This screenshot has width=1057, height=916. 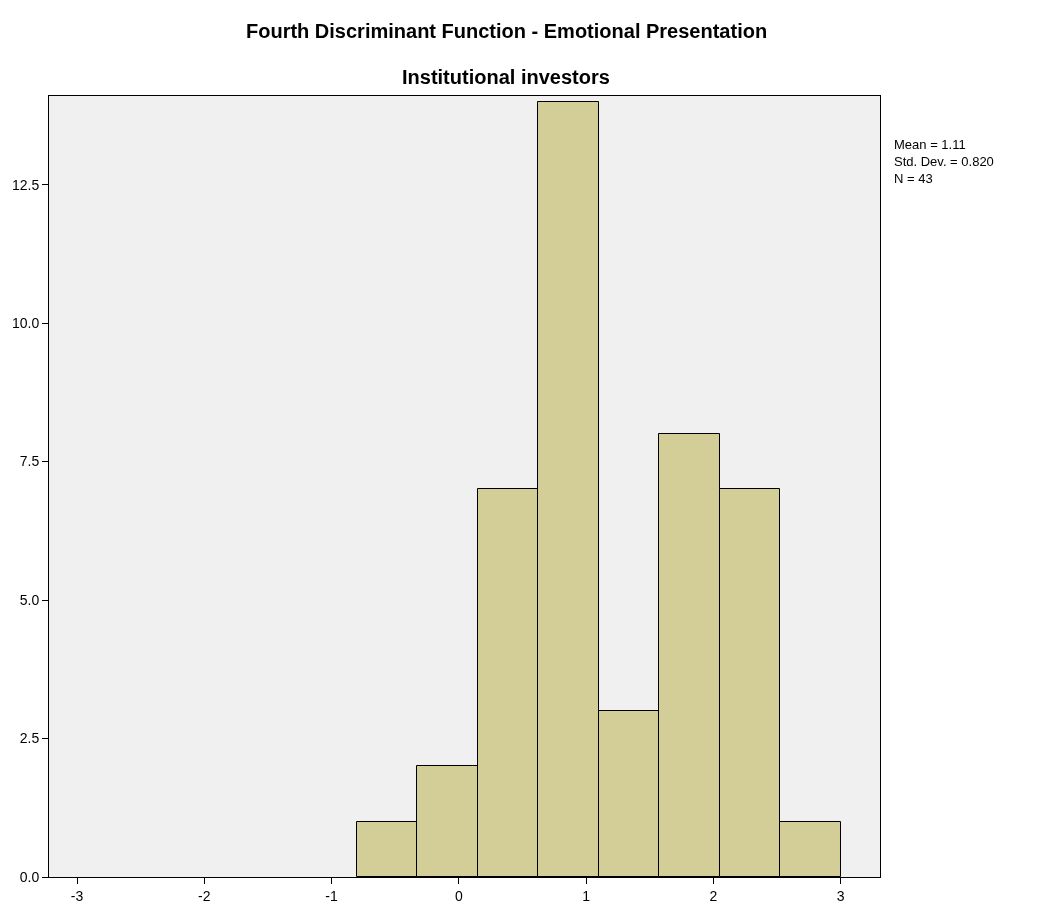 What do you see at coordinates (29, 461) in the screenshot?
I see `y-tick-label: 7.5` at bounding box center [29, 461].